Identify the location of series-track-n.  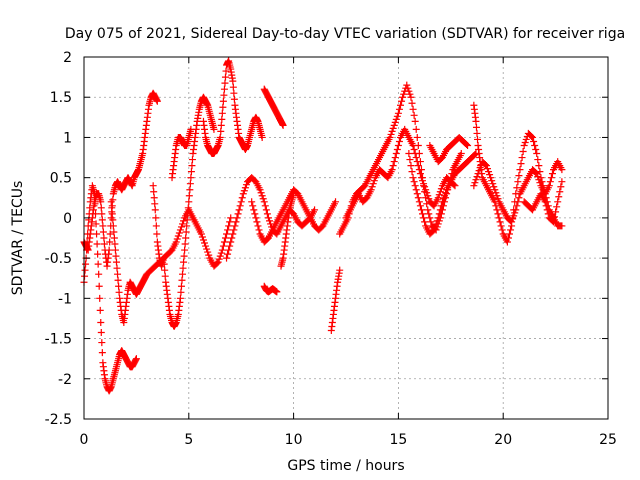
(400, 173).